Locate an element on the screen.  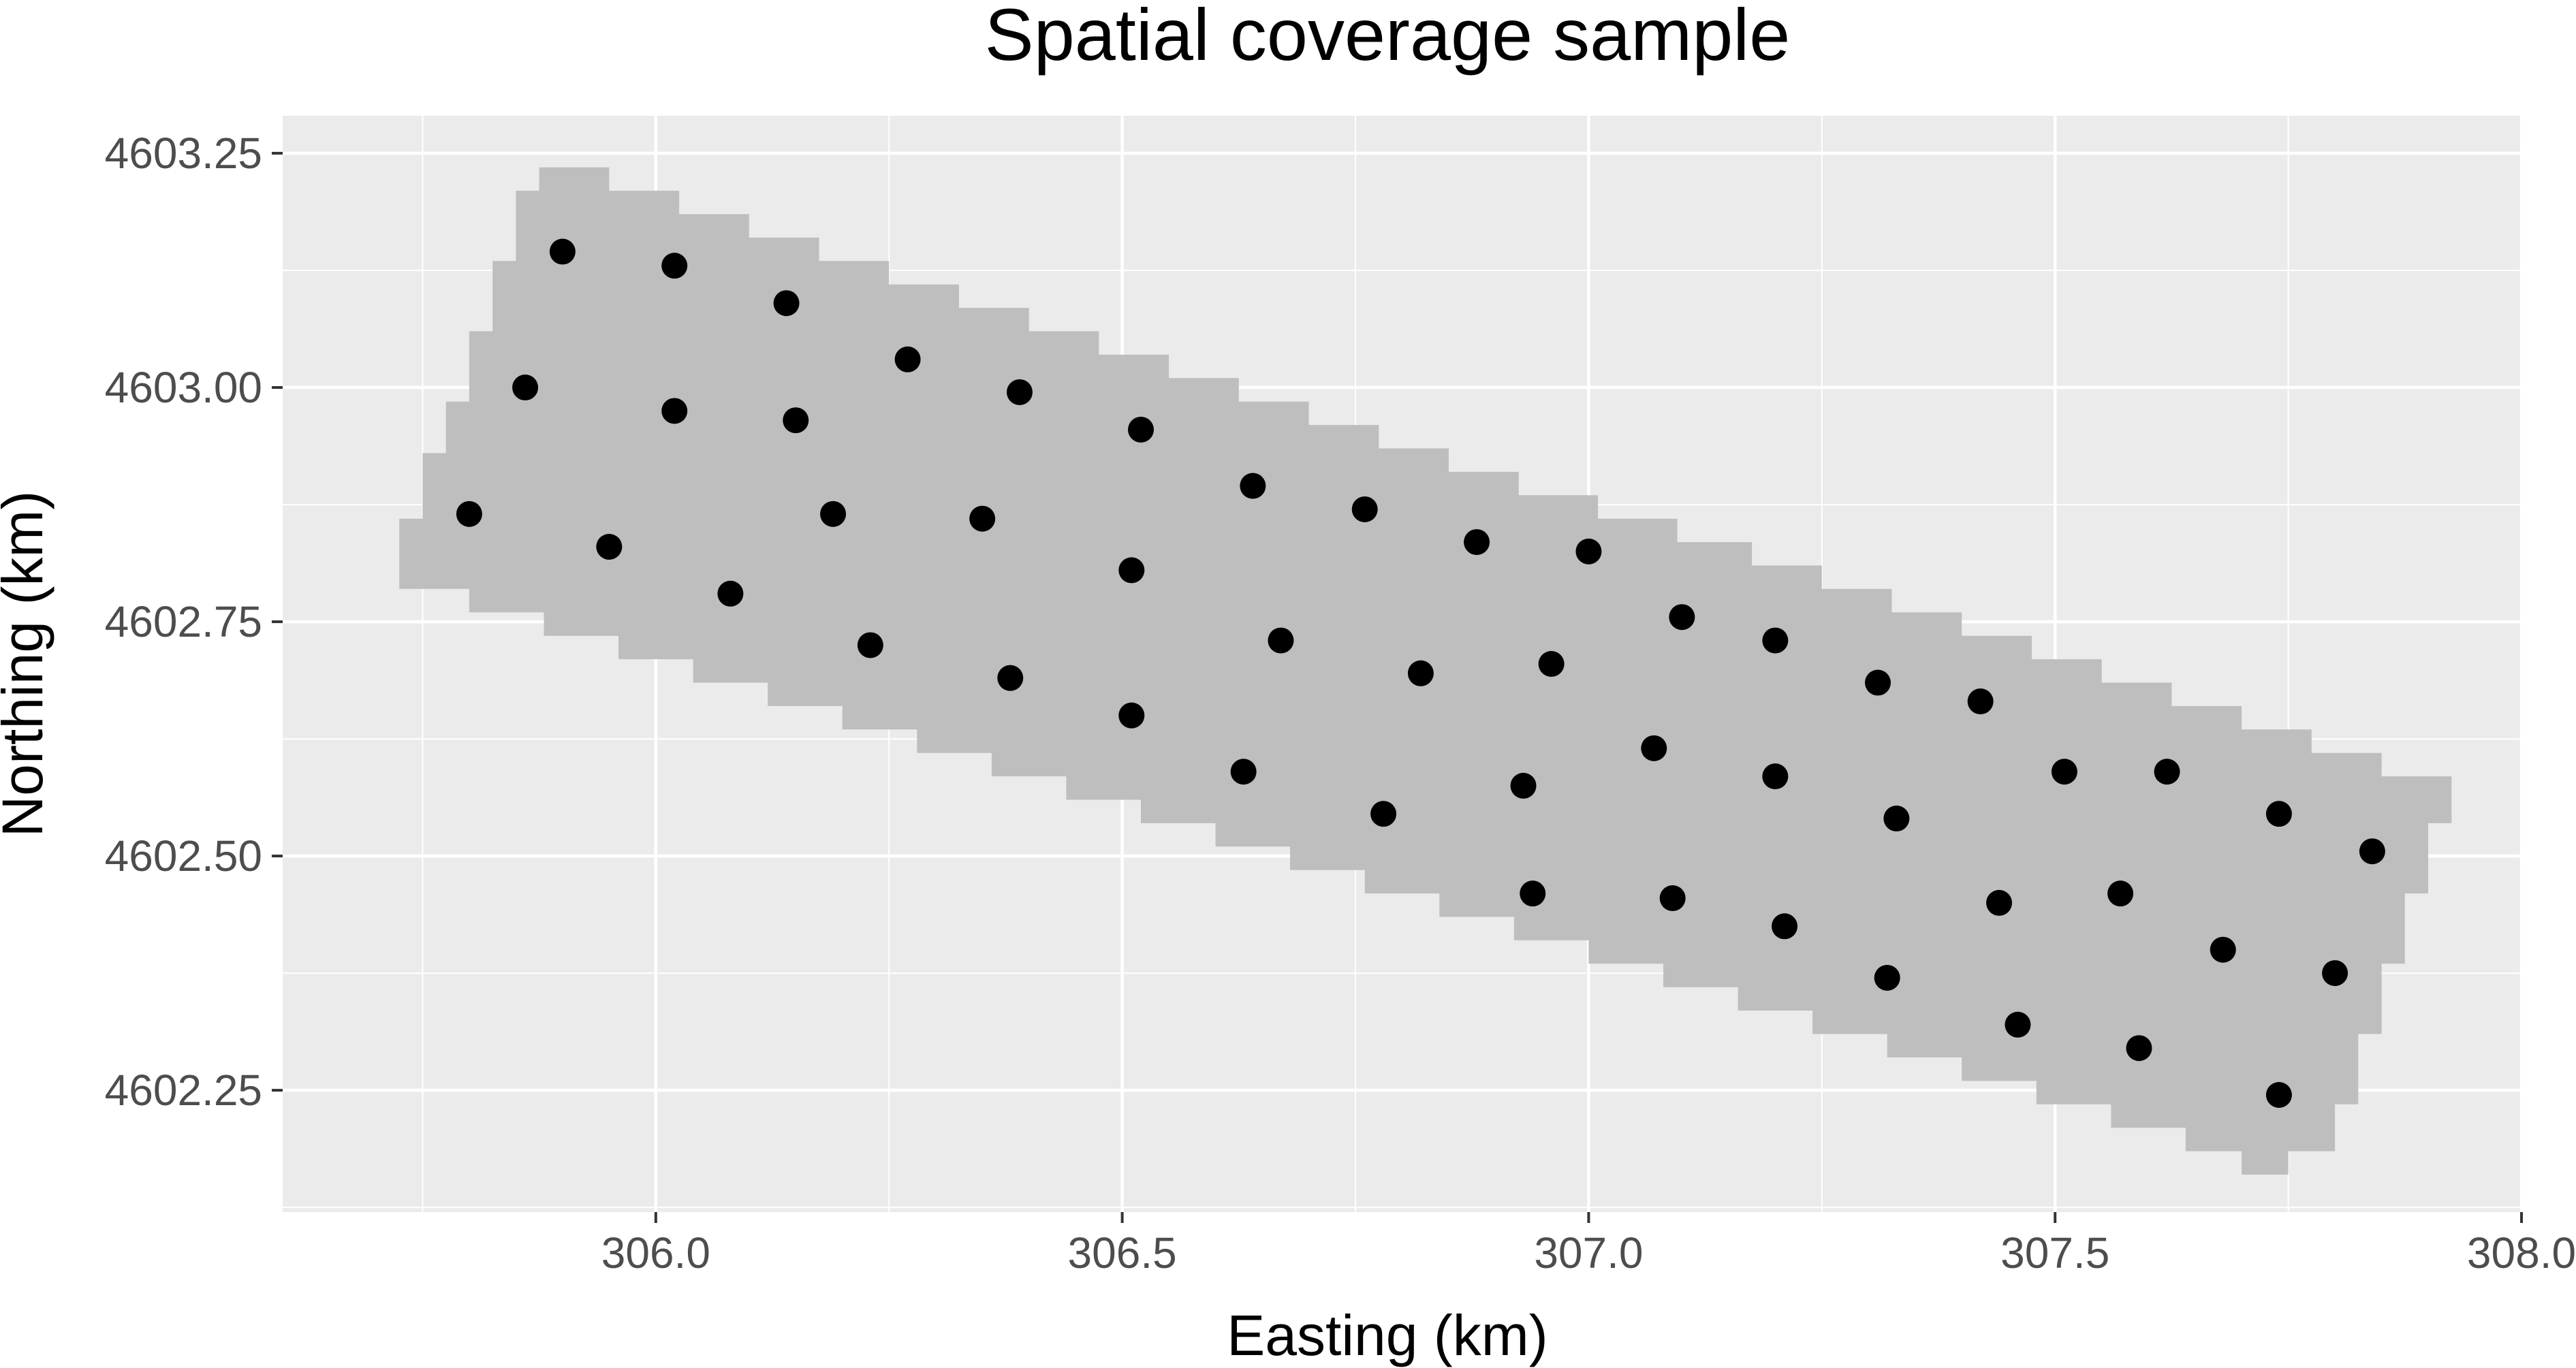
y-axis-title: Northing (km) is located at coordinates (27, 664).